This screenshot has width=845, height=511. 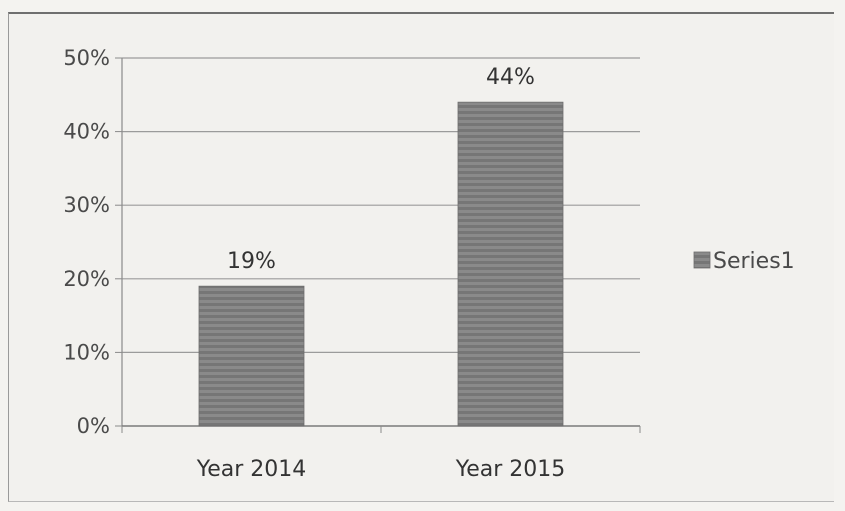 I want to click on x-category-label: Year 2015, so click(x=510, y=469).